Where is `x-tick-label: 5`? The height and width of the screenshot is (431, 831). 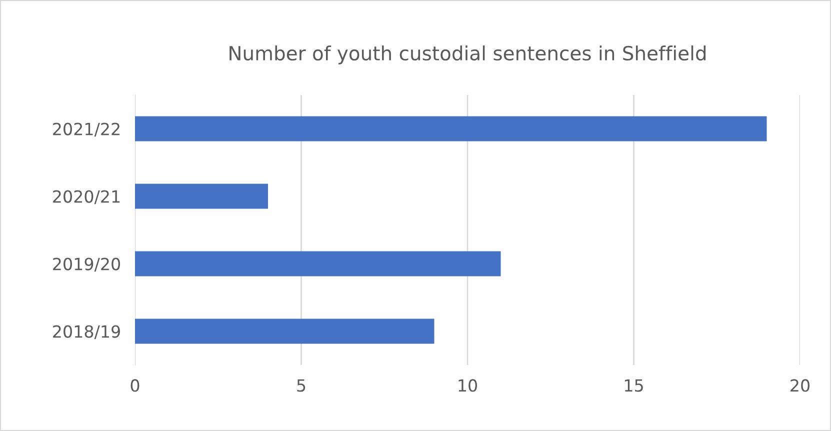
x-tick-label: 5 is located at coordinates (301, 385).